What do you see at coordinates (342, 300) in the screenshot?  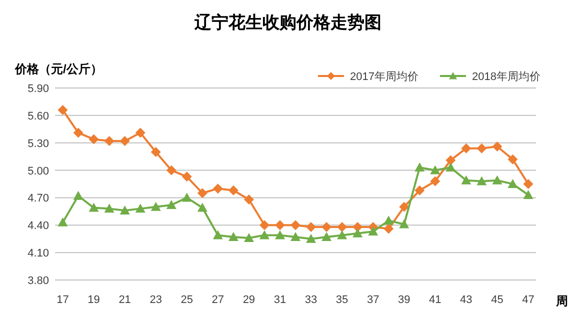 I see `x-tick-label: 35` at bounding box center [342, 300].